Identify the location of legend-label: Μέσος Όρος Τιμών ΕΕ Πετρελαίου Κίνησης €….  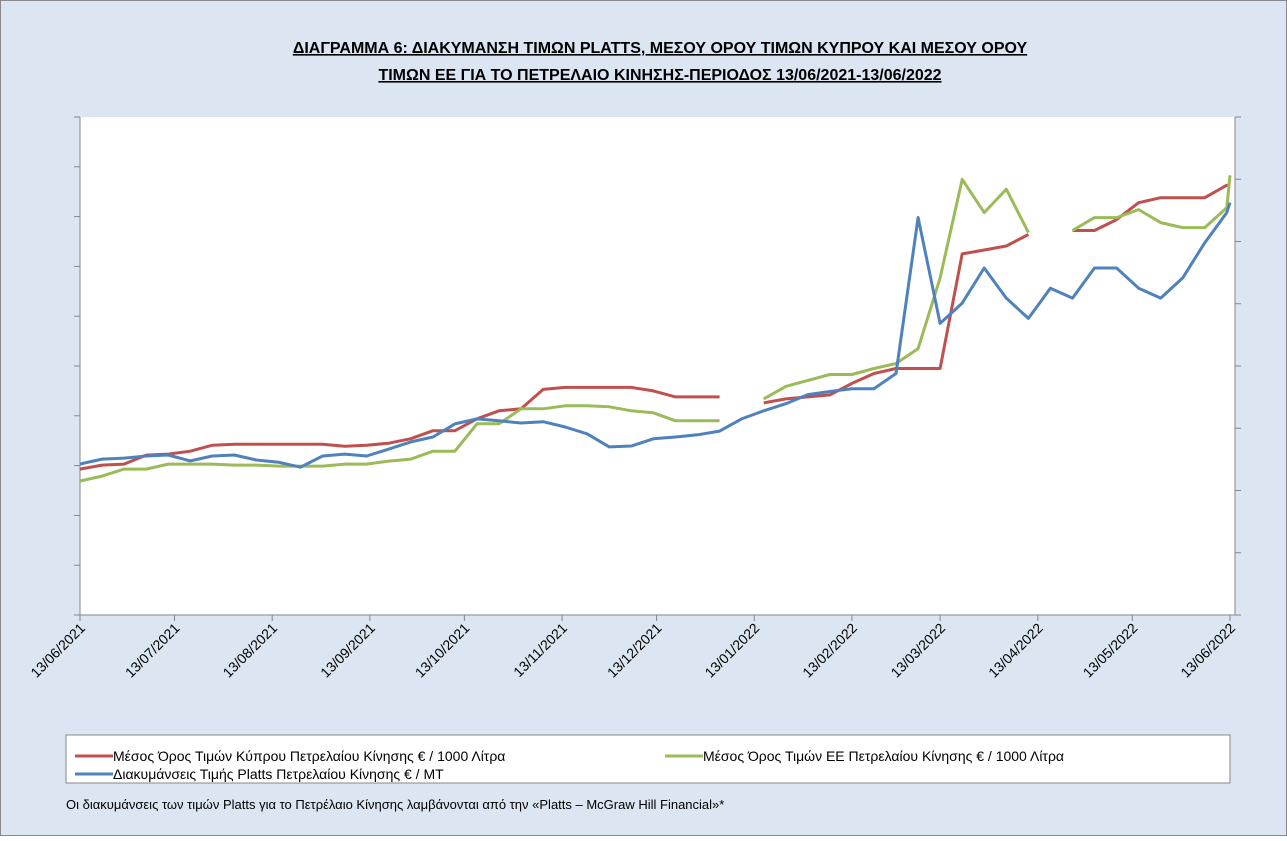
(883, 756).